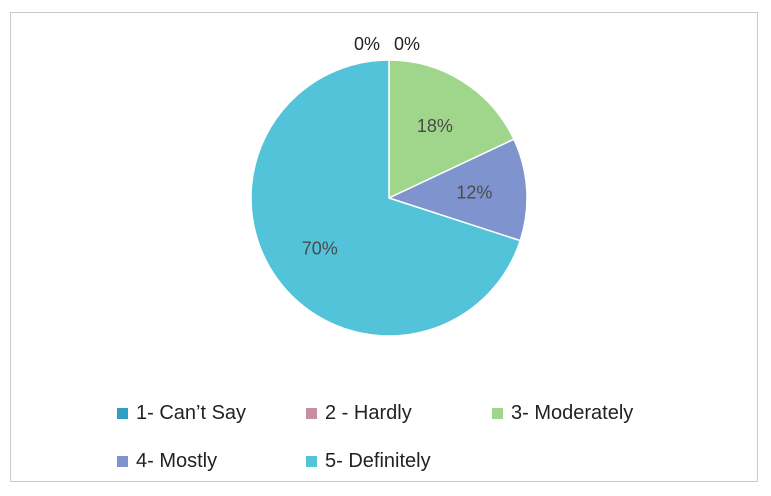 The image size is (771, 496). What do you see at coordinates (320, 248) in the screenshot?
I see `data-label-5: 70%` at bounding box center [320, 248].